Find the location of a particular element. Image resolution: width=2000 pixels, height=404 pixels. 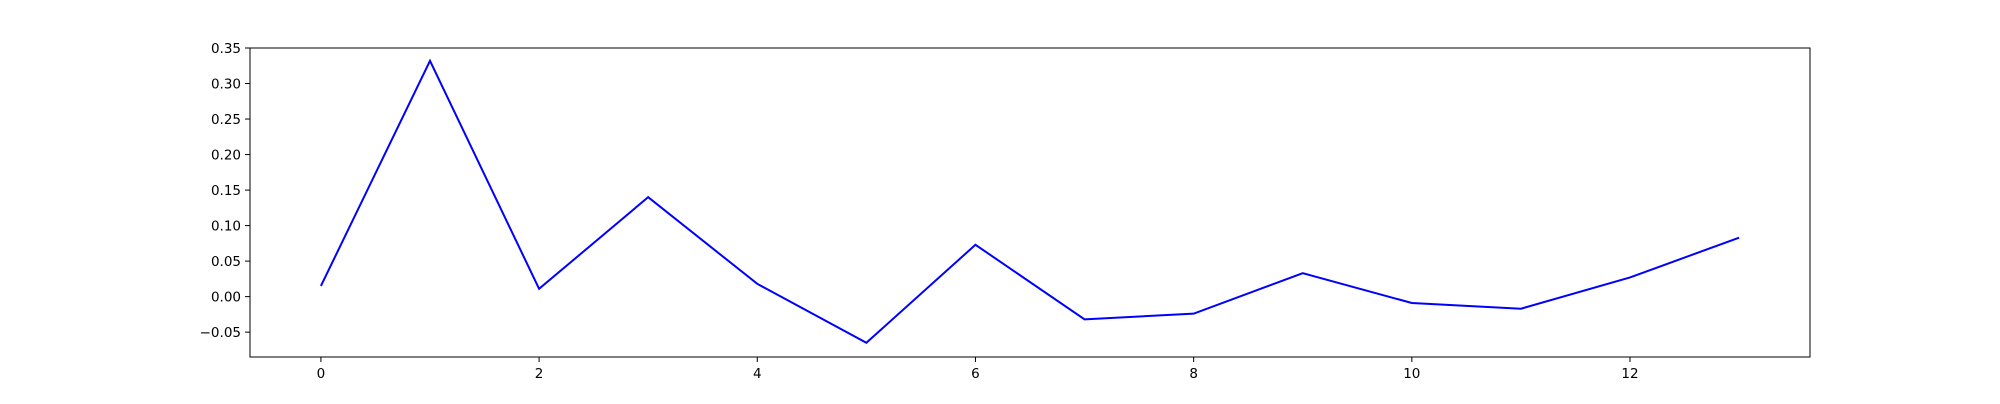

y-tick-label: 0.25 is located at coordinates (226, 120).